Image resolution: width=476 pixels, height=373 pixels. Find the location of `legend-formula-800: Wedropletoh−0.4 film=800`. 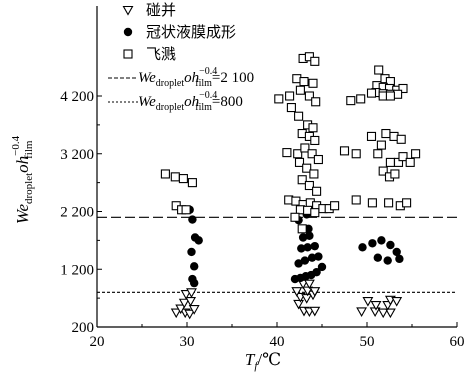

legend-formula-800: Wedropletoh−0.4 film=800 is located at coordinates (190, 101).